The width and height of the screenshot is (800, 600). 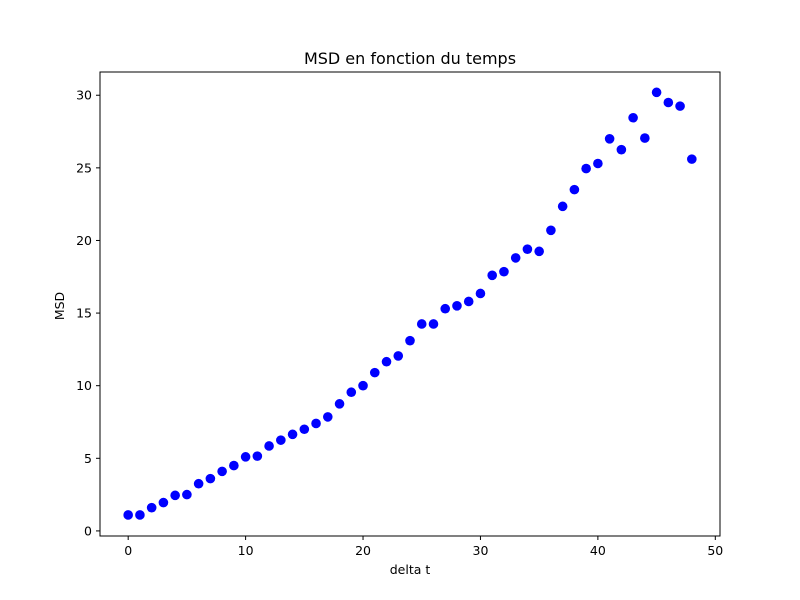 I want to click on y-tick-label: 20, so click(x=84, y=240).